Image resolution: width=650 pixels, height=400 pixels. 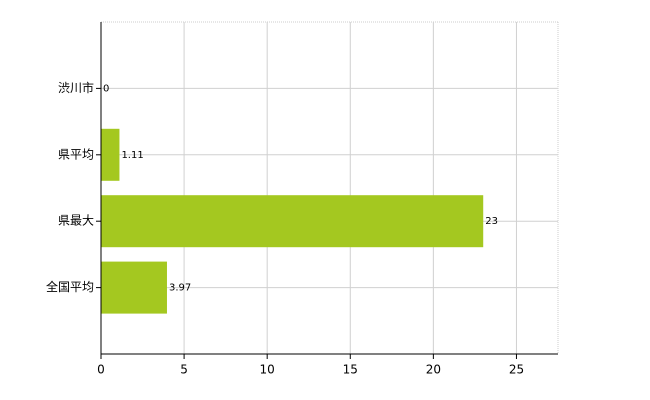 What do you see at coordinates (350, 370) in the screenshot?
I see `x-tick-label: 15` at bounding box center [350, 370].